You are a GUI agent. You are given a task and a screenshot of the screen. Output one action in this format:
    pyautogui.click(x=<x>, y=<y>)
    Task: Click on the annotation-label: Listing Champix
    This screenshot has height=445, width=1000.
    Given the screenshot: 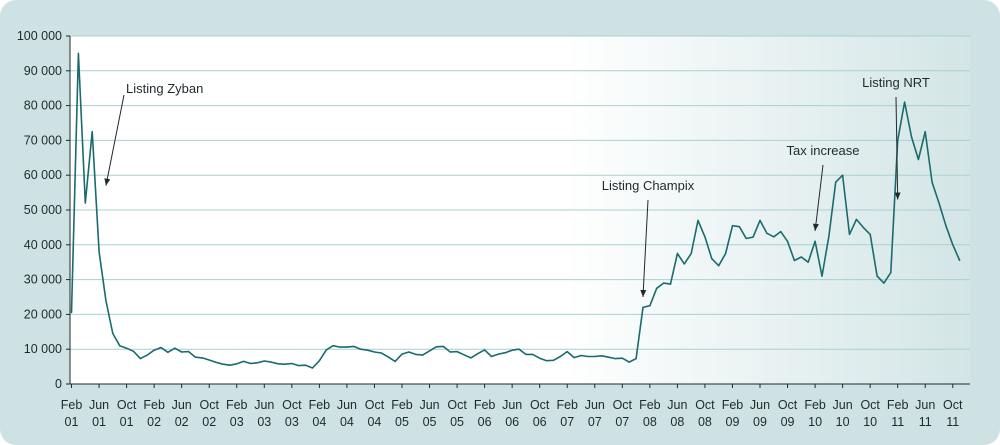 What is the action you would take?
    pyautogui.click(x=648, y=185)
    